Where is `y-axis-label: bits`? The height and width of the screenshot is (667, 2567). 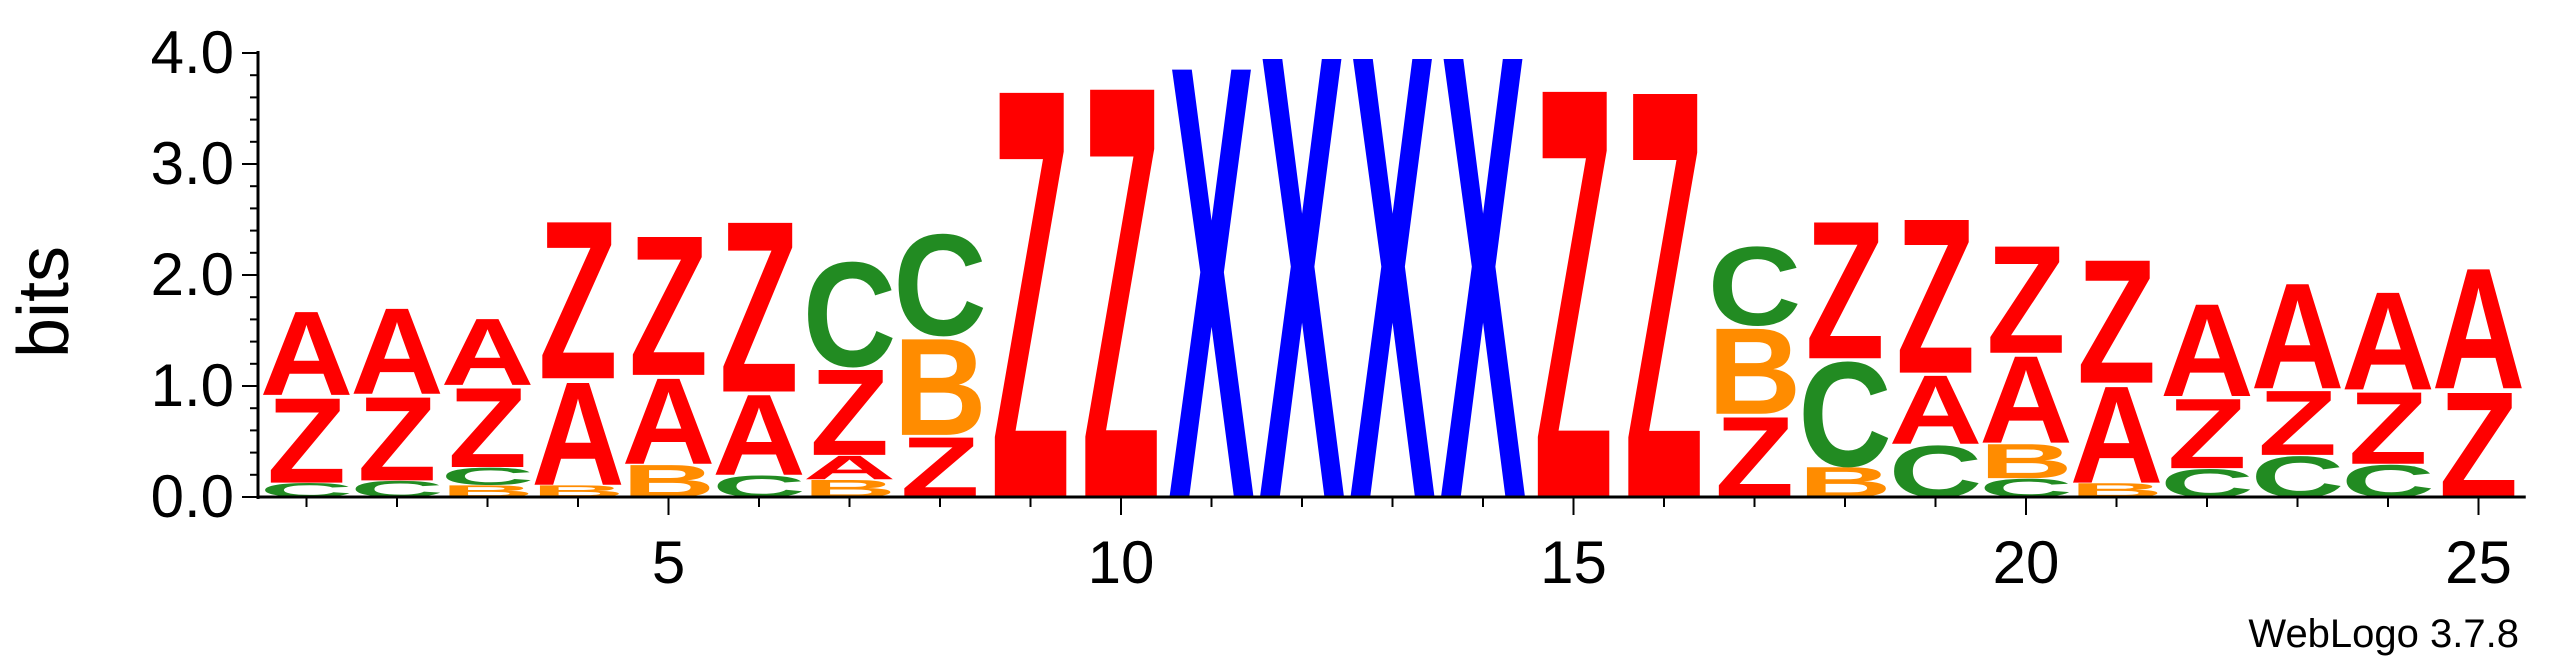
y-axis-label: bits is located at coordinates (44, 302).